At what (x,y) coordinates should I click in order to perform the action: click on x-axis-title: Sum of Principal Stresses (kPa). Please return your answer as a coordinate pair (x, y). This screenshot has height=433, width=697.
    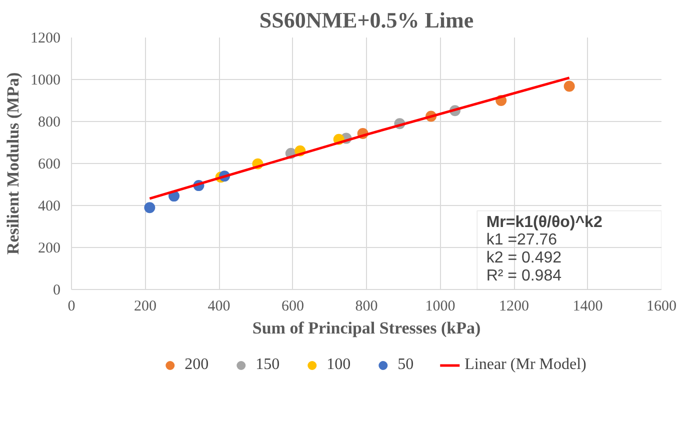
    Looking at the image, I should click on (366, 328).